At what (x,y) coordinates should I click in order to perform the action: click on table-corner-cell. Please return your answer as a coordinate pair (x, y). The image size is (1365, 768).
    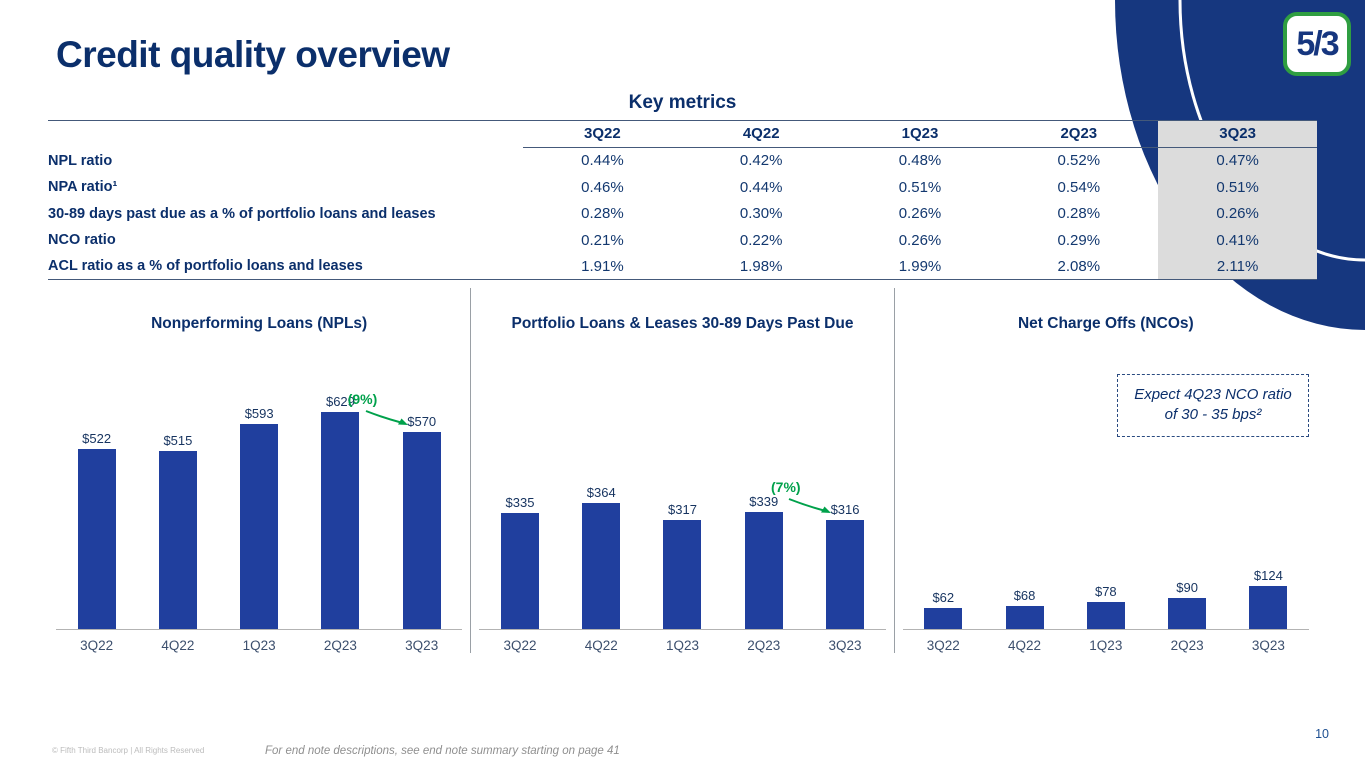
    Looking at the image, I should click on (285, 134).